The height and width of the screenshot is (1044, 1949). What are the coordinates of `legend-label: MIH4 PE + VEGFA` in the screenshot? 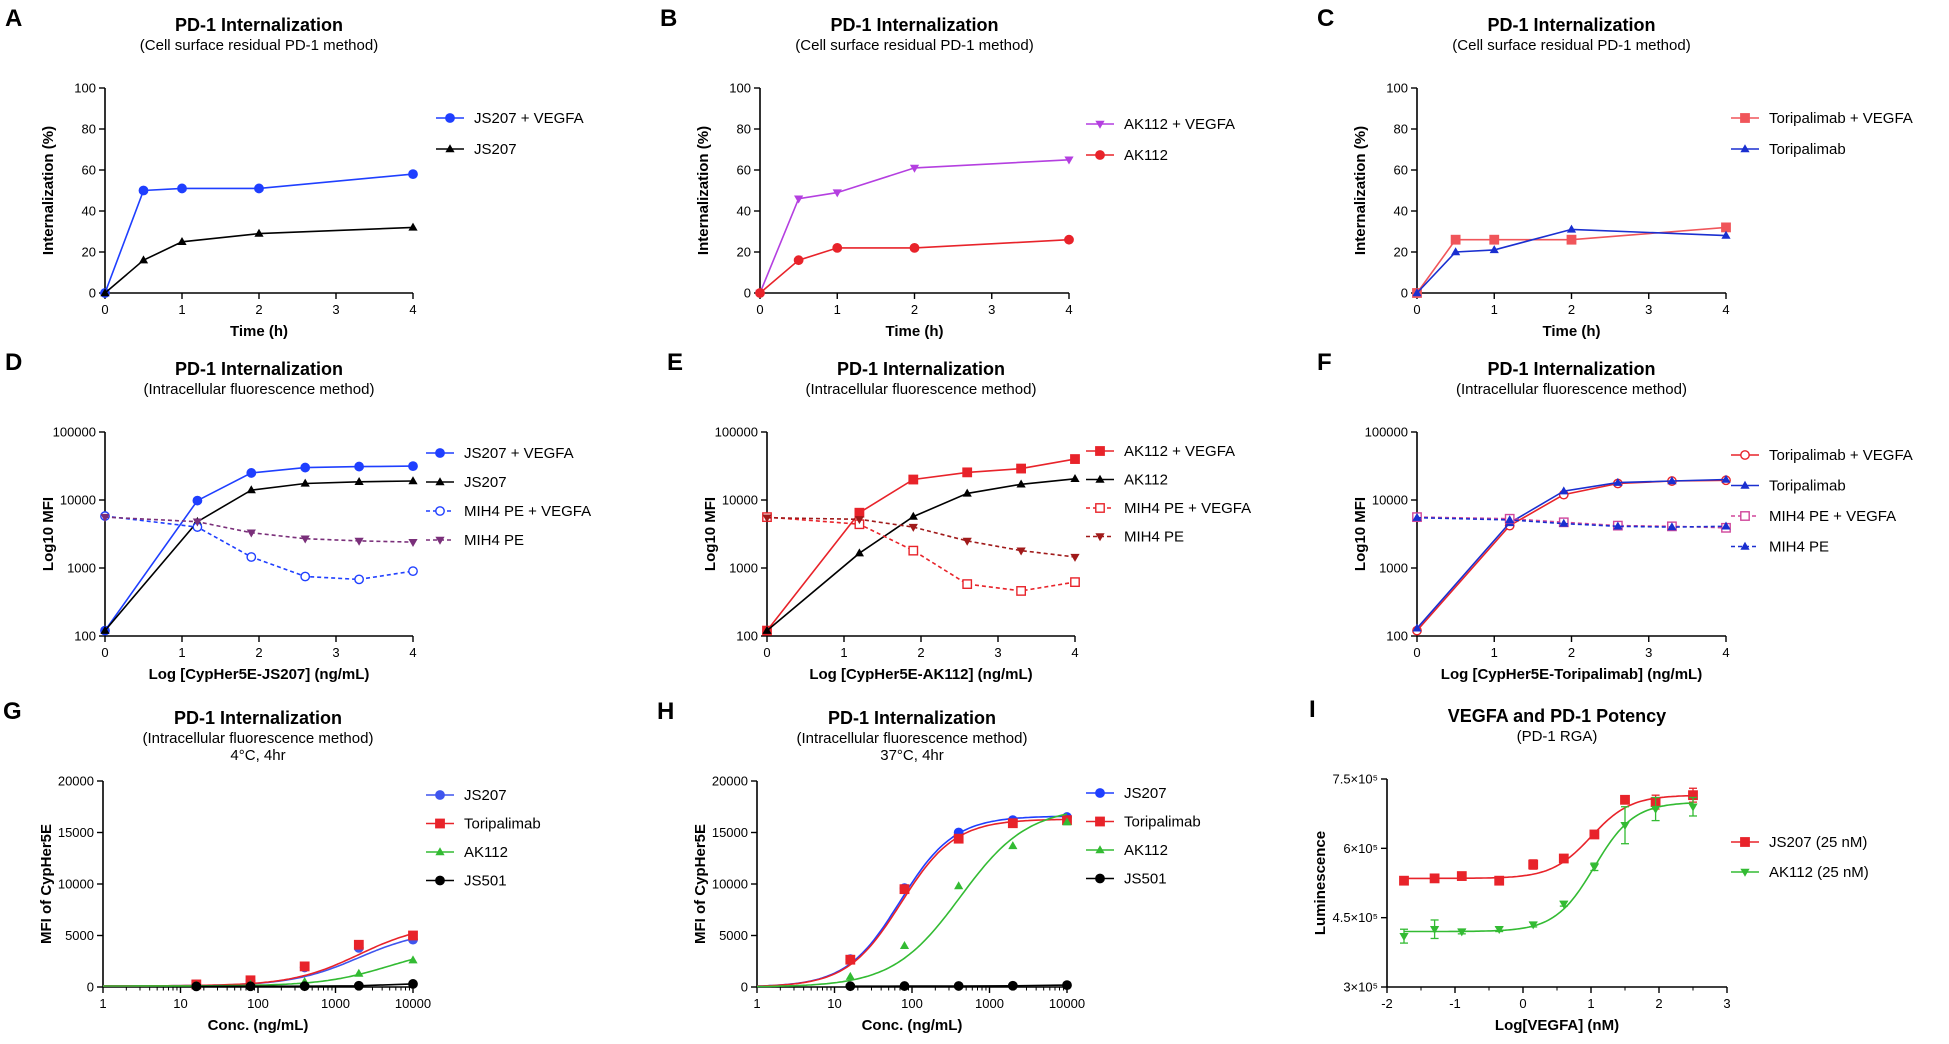 It's located at (1187, 508).